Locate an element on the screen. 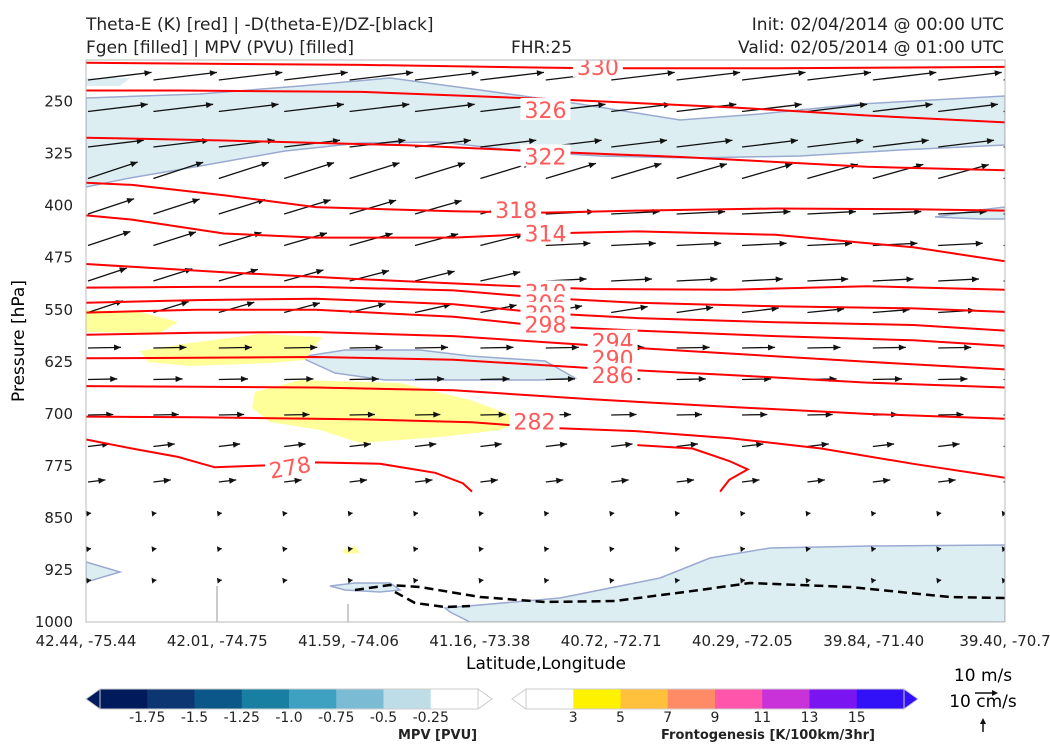 The image size is (1050, 750). mpv-colorbar-extend-high is located at coordinates (485, 699).